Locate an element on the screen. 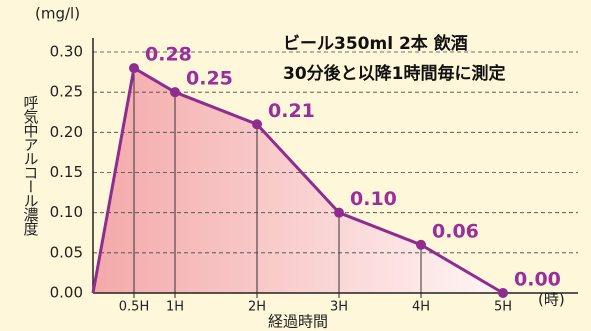 This screenshot has width=591, height=331. x-tick-label: 0.5H is located at coordinates (134, 307).